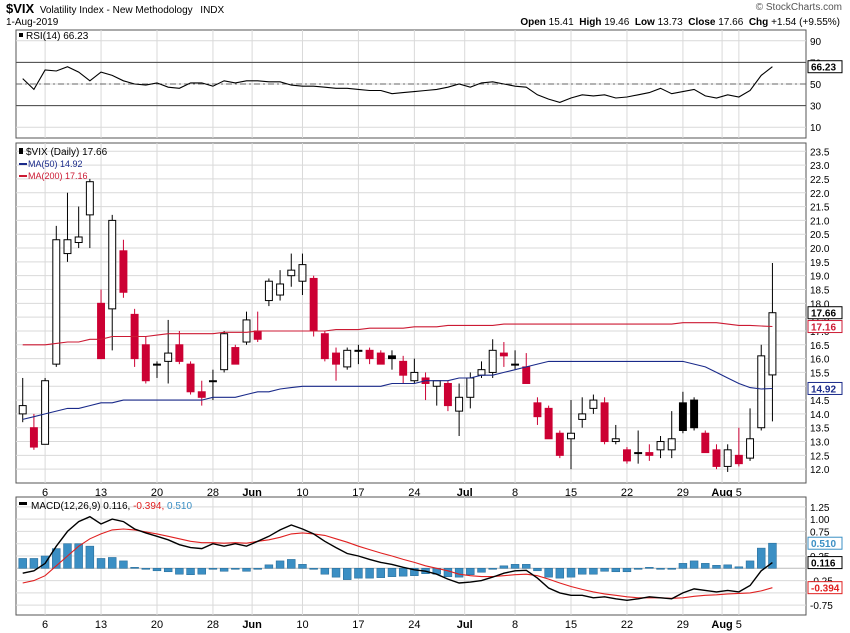 This screenshot has height=633, width=850. What do you see at coordinates (816, 85) in the screenshot?
I see `rsi-tick-label: 50` at bounding box center [816, 85].